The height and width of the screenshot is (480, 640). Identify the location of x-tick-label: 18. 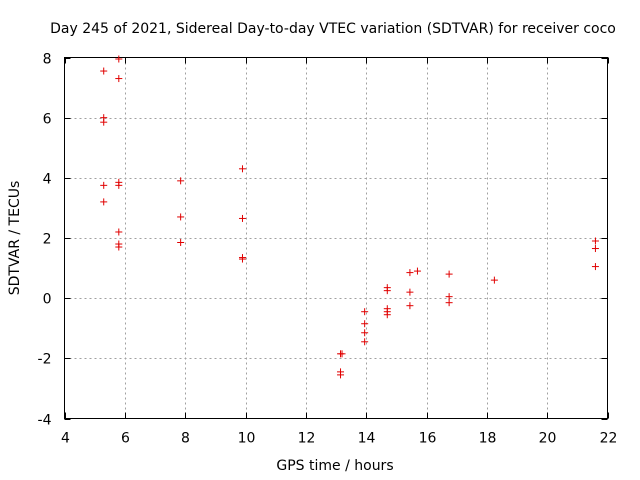
(488, 439).